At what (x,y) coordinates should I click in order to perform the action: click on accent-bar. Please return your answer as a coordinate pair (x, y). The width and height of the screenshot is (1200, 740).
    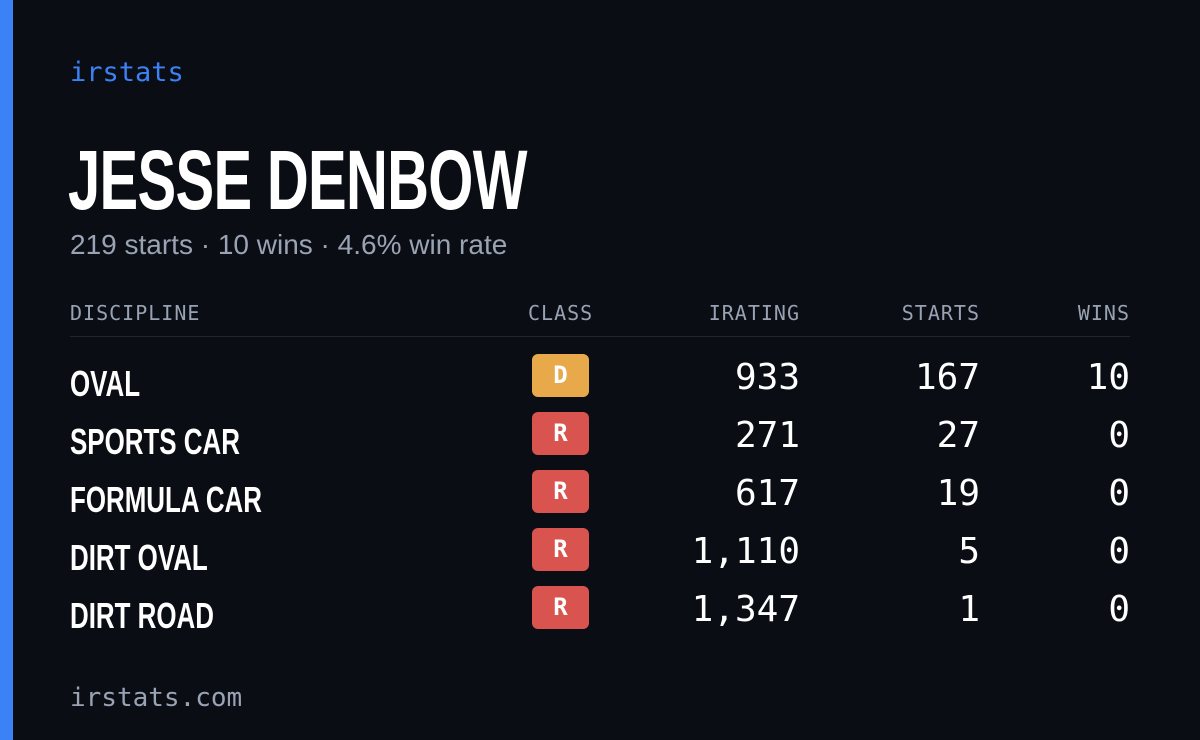
    Looking at the image, I should click on (6, 370).